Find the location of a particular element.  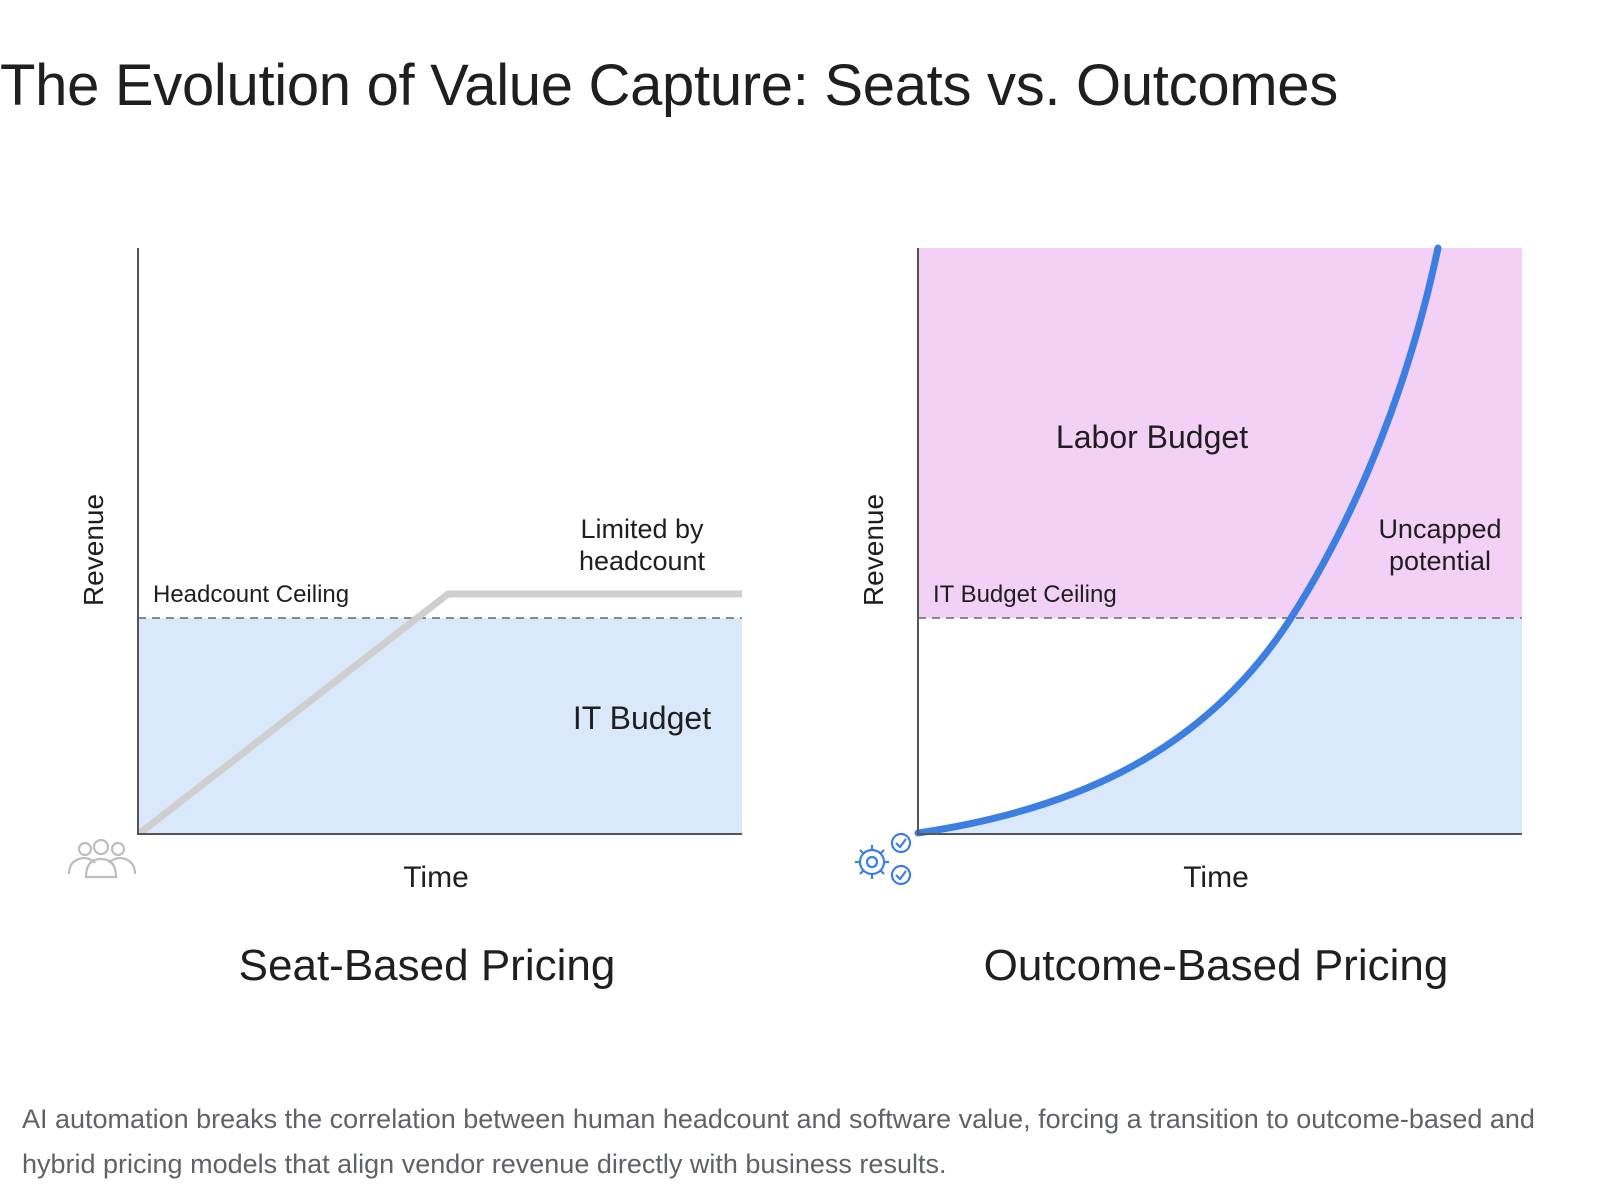

annotation-line-1: Limited by is located at coordinates (642, 529).